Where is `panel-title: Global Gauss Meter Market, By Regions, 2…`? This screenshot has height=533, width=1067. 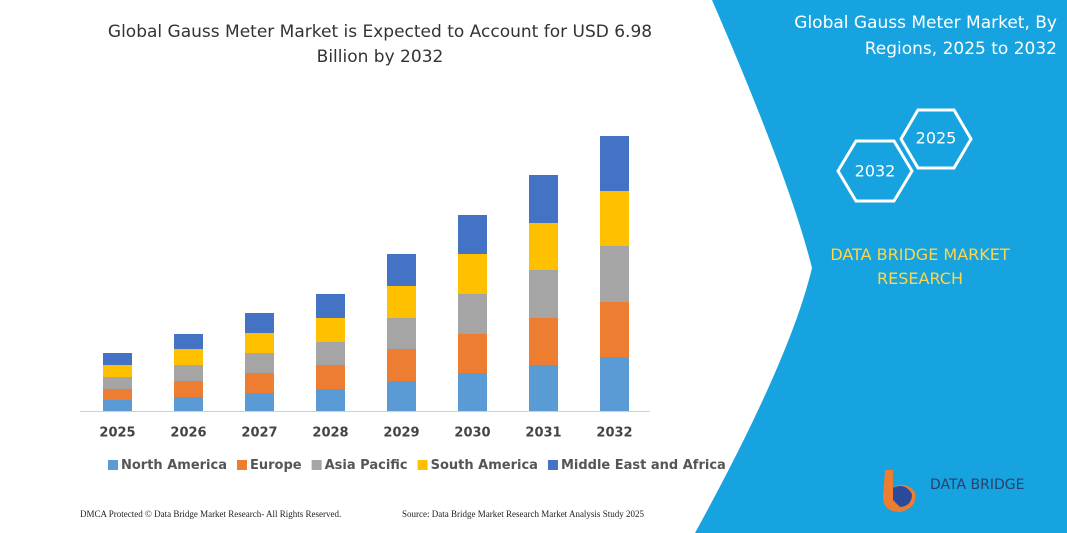
panel-title: Global Gauss Meter Market, By Regions, 2… is located at coordinates (925, 36).